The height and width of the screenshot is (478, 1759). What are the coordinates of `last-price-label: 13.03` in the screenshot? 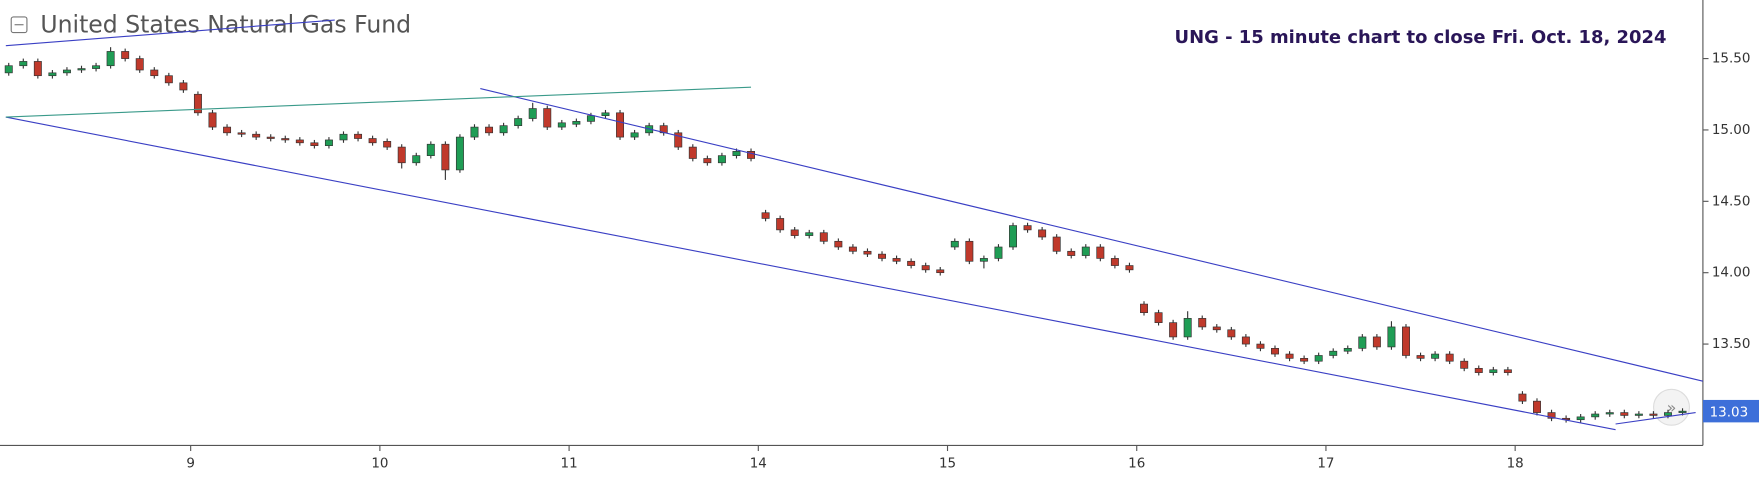 It's located at (1729, 412).